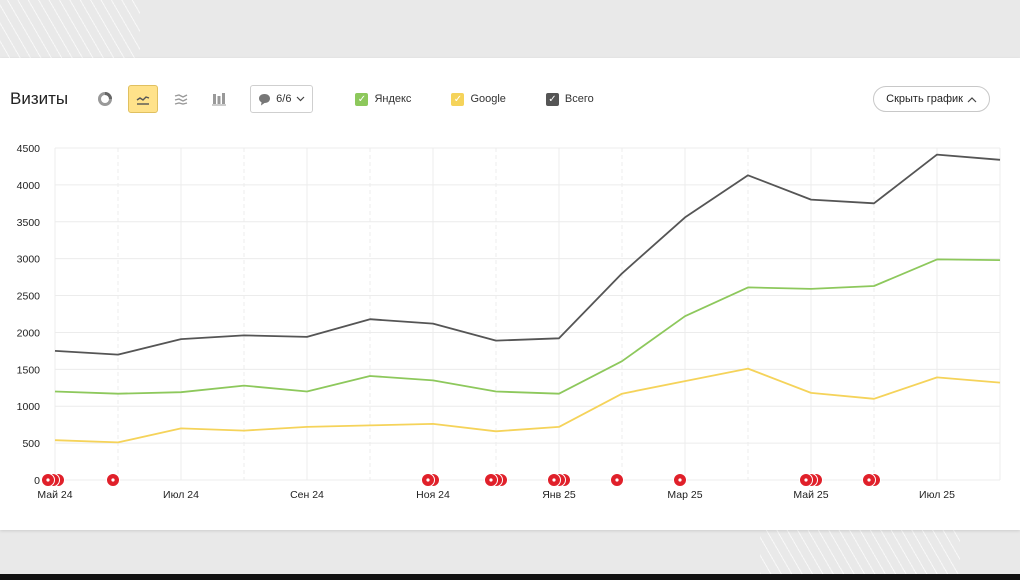 The width and height of the screenshot is (1020, 580). I want to click on legend-item-yandex: ✓ Яндекс, so click(383, 99).